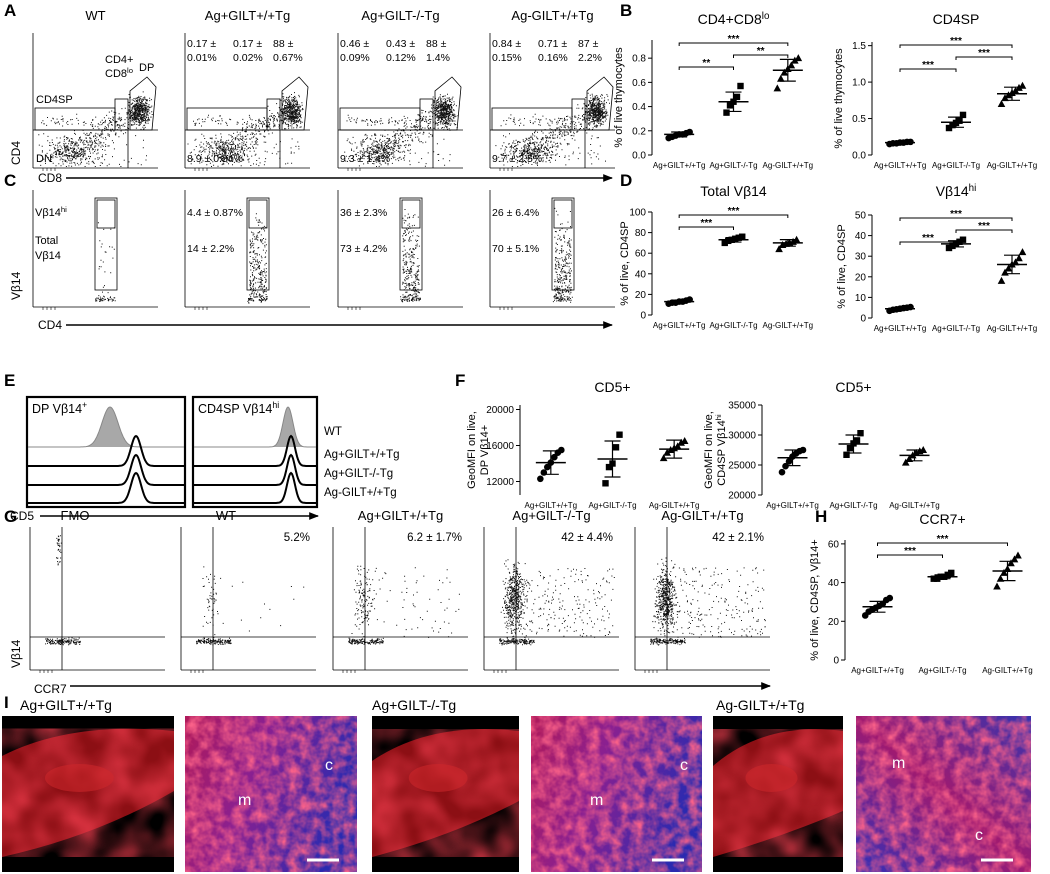 The width and height of the screenshot is (1050, 874). Describe the element at coordinates (400, 44) in the screenshot. I see `gate-stat: 0.43 ±` at that location.